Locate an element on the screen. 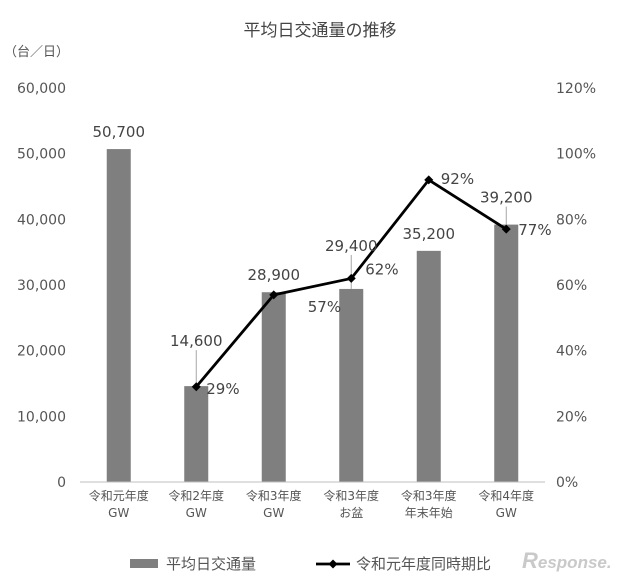 The height and width of the screenshot is (584, 640). line-value-label: 92% is located at coordinates (457, 179).